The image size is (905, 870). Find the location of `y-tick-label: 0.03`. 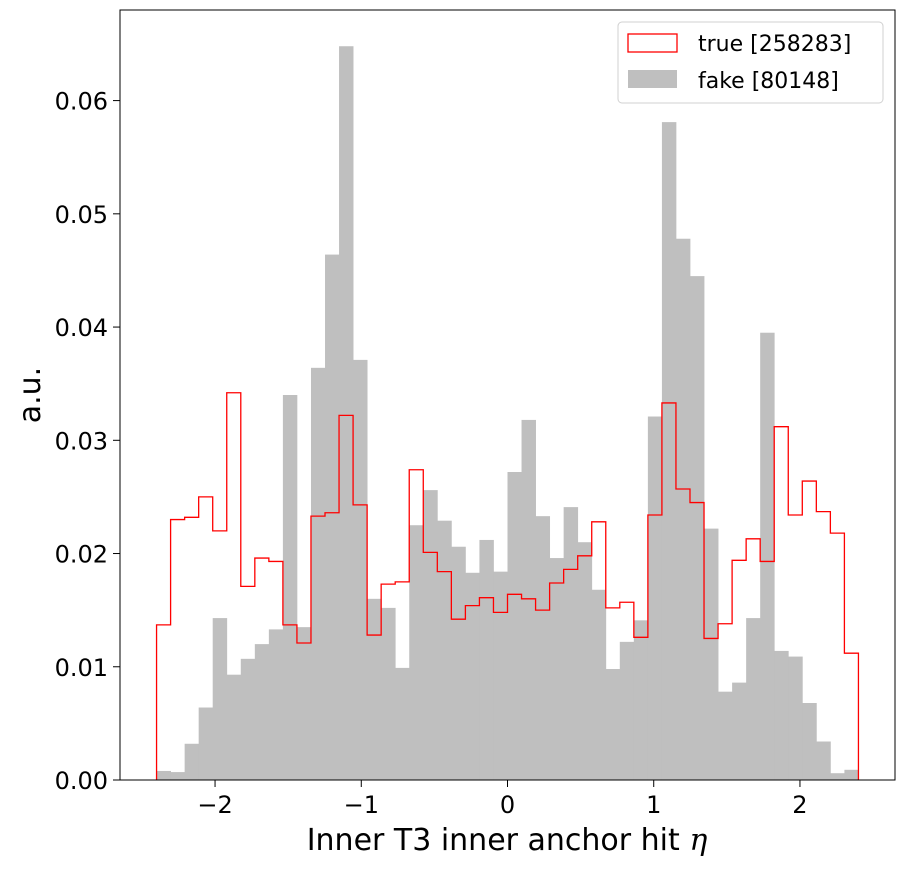

y-tick-label: 0.03 is located at coordinates (81, 441).